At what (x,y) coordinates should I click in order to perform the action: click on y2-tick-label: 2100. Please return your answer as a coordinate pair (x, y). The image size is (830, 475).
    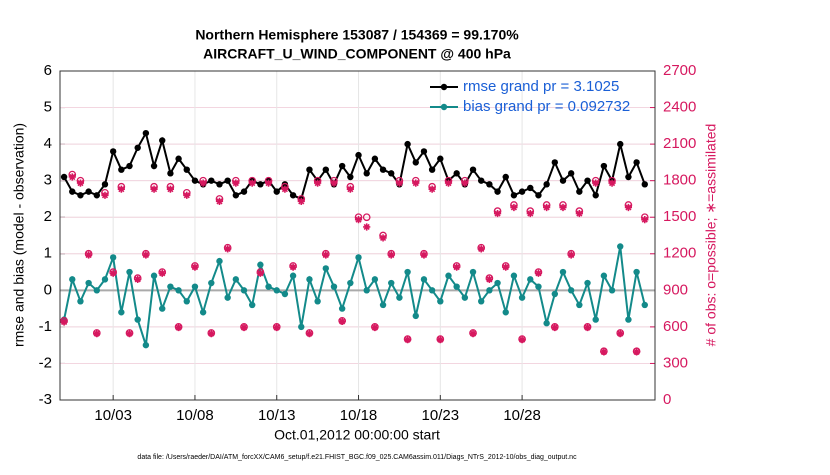
    Looking at the image, I should click on (679, 143).